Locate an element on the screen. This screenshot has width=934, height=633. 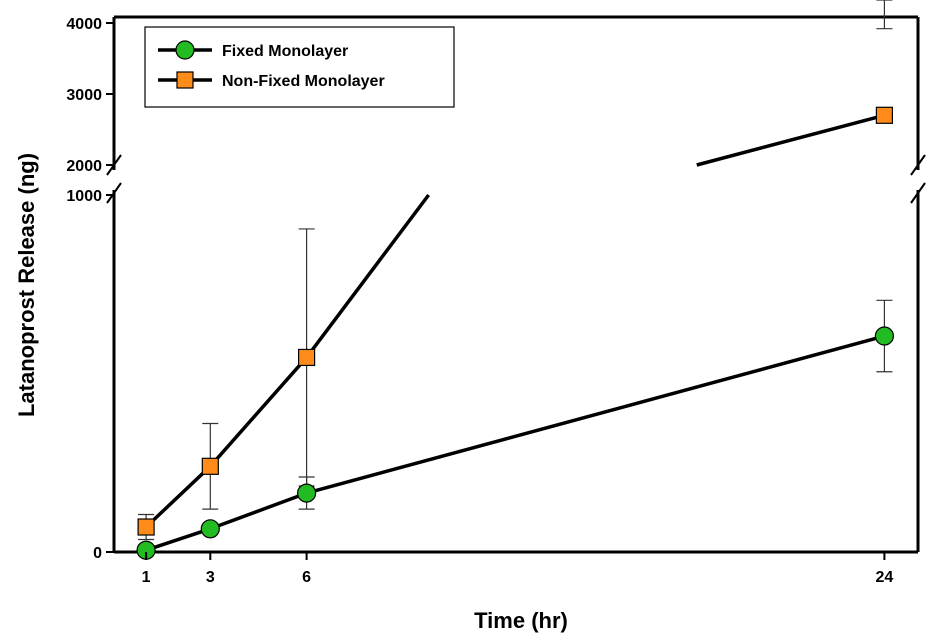
y-tick-label: 0 is located at coordinates (97, 553).